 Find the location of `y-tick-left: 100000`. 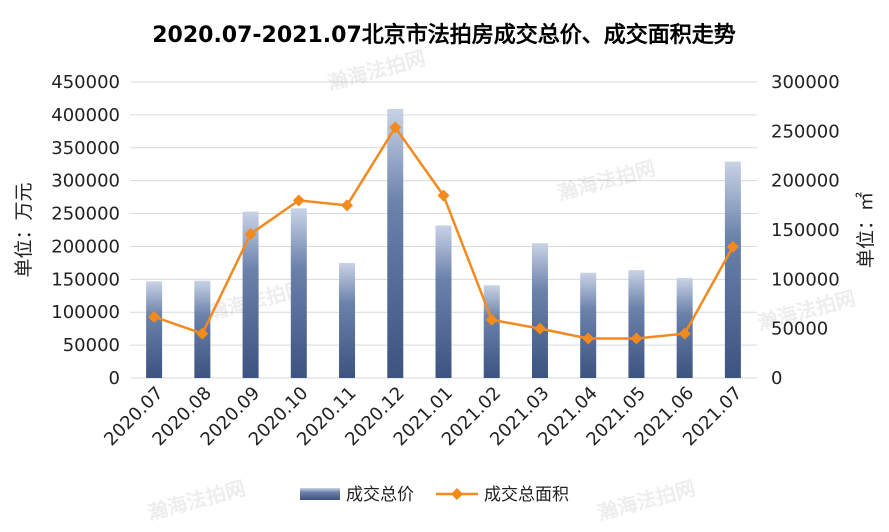

y-tick-left: 100000 is located at coordinates (85, 312).